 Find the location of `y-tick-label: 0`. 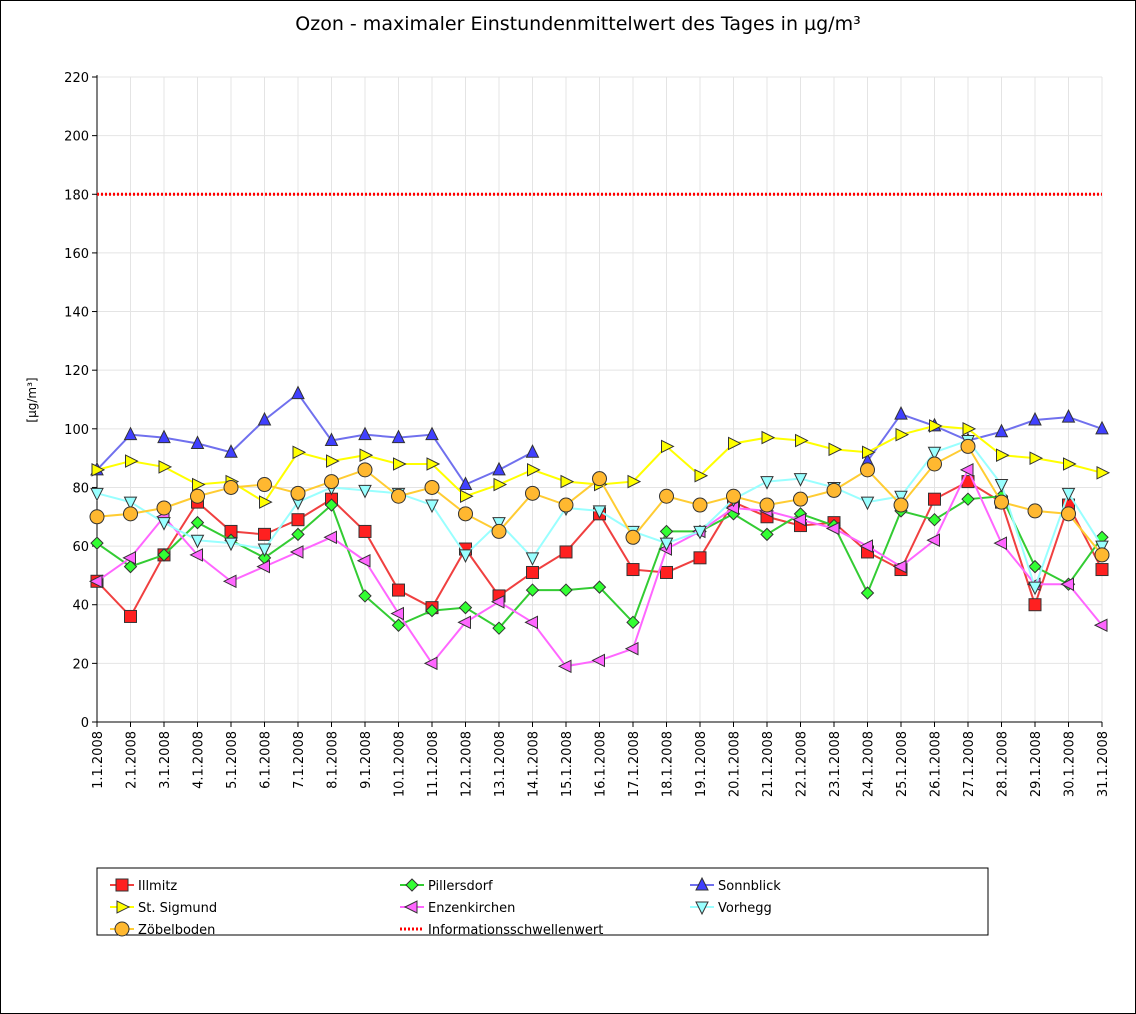

y-tick-label: 0 is located at coordinates (85, 723).